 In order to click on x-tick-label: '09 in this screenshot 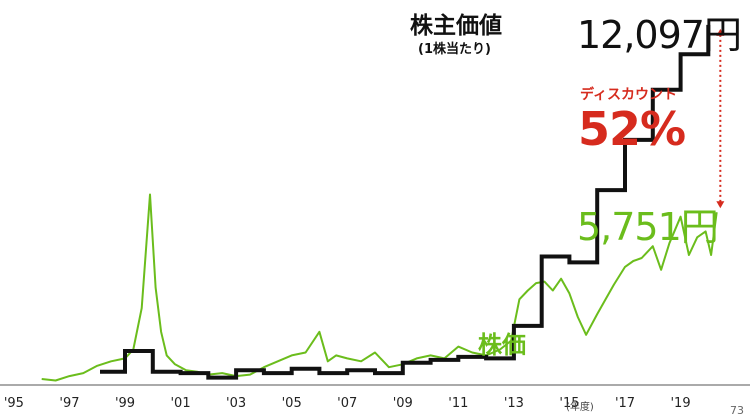, I will do `click(402, 403)`.